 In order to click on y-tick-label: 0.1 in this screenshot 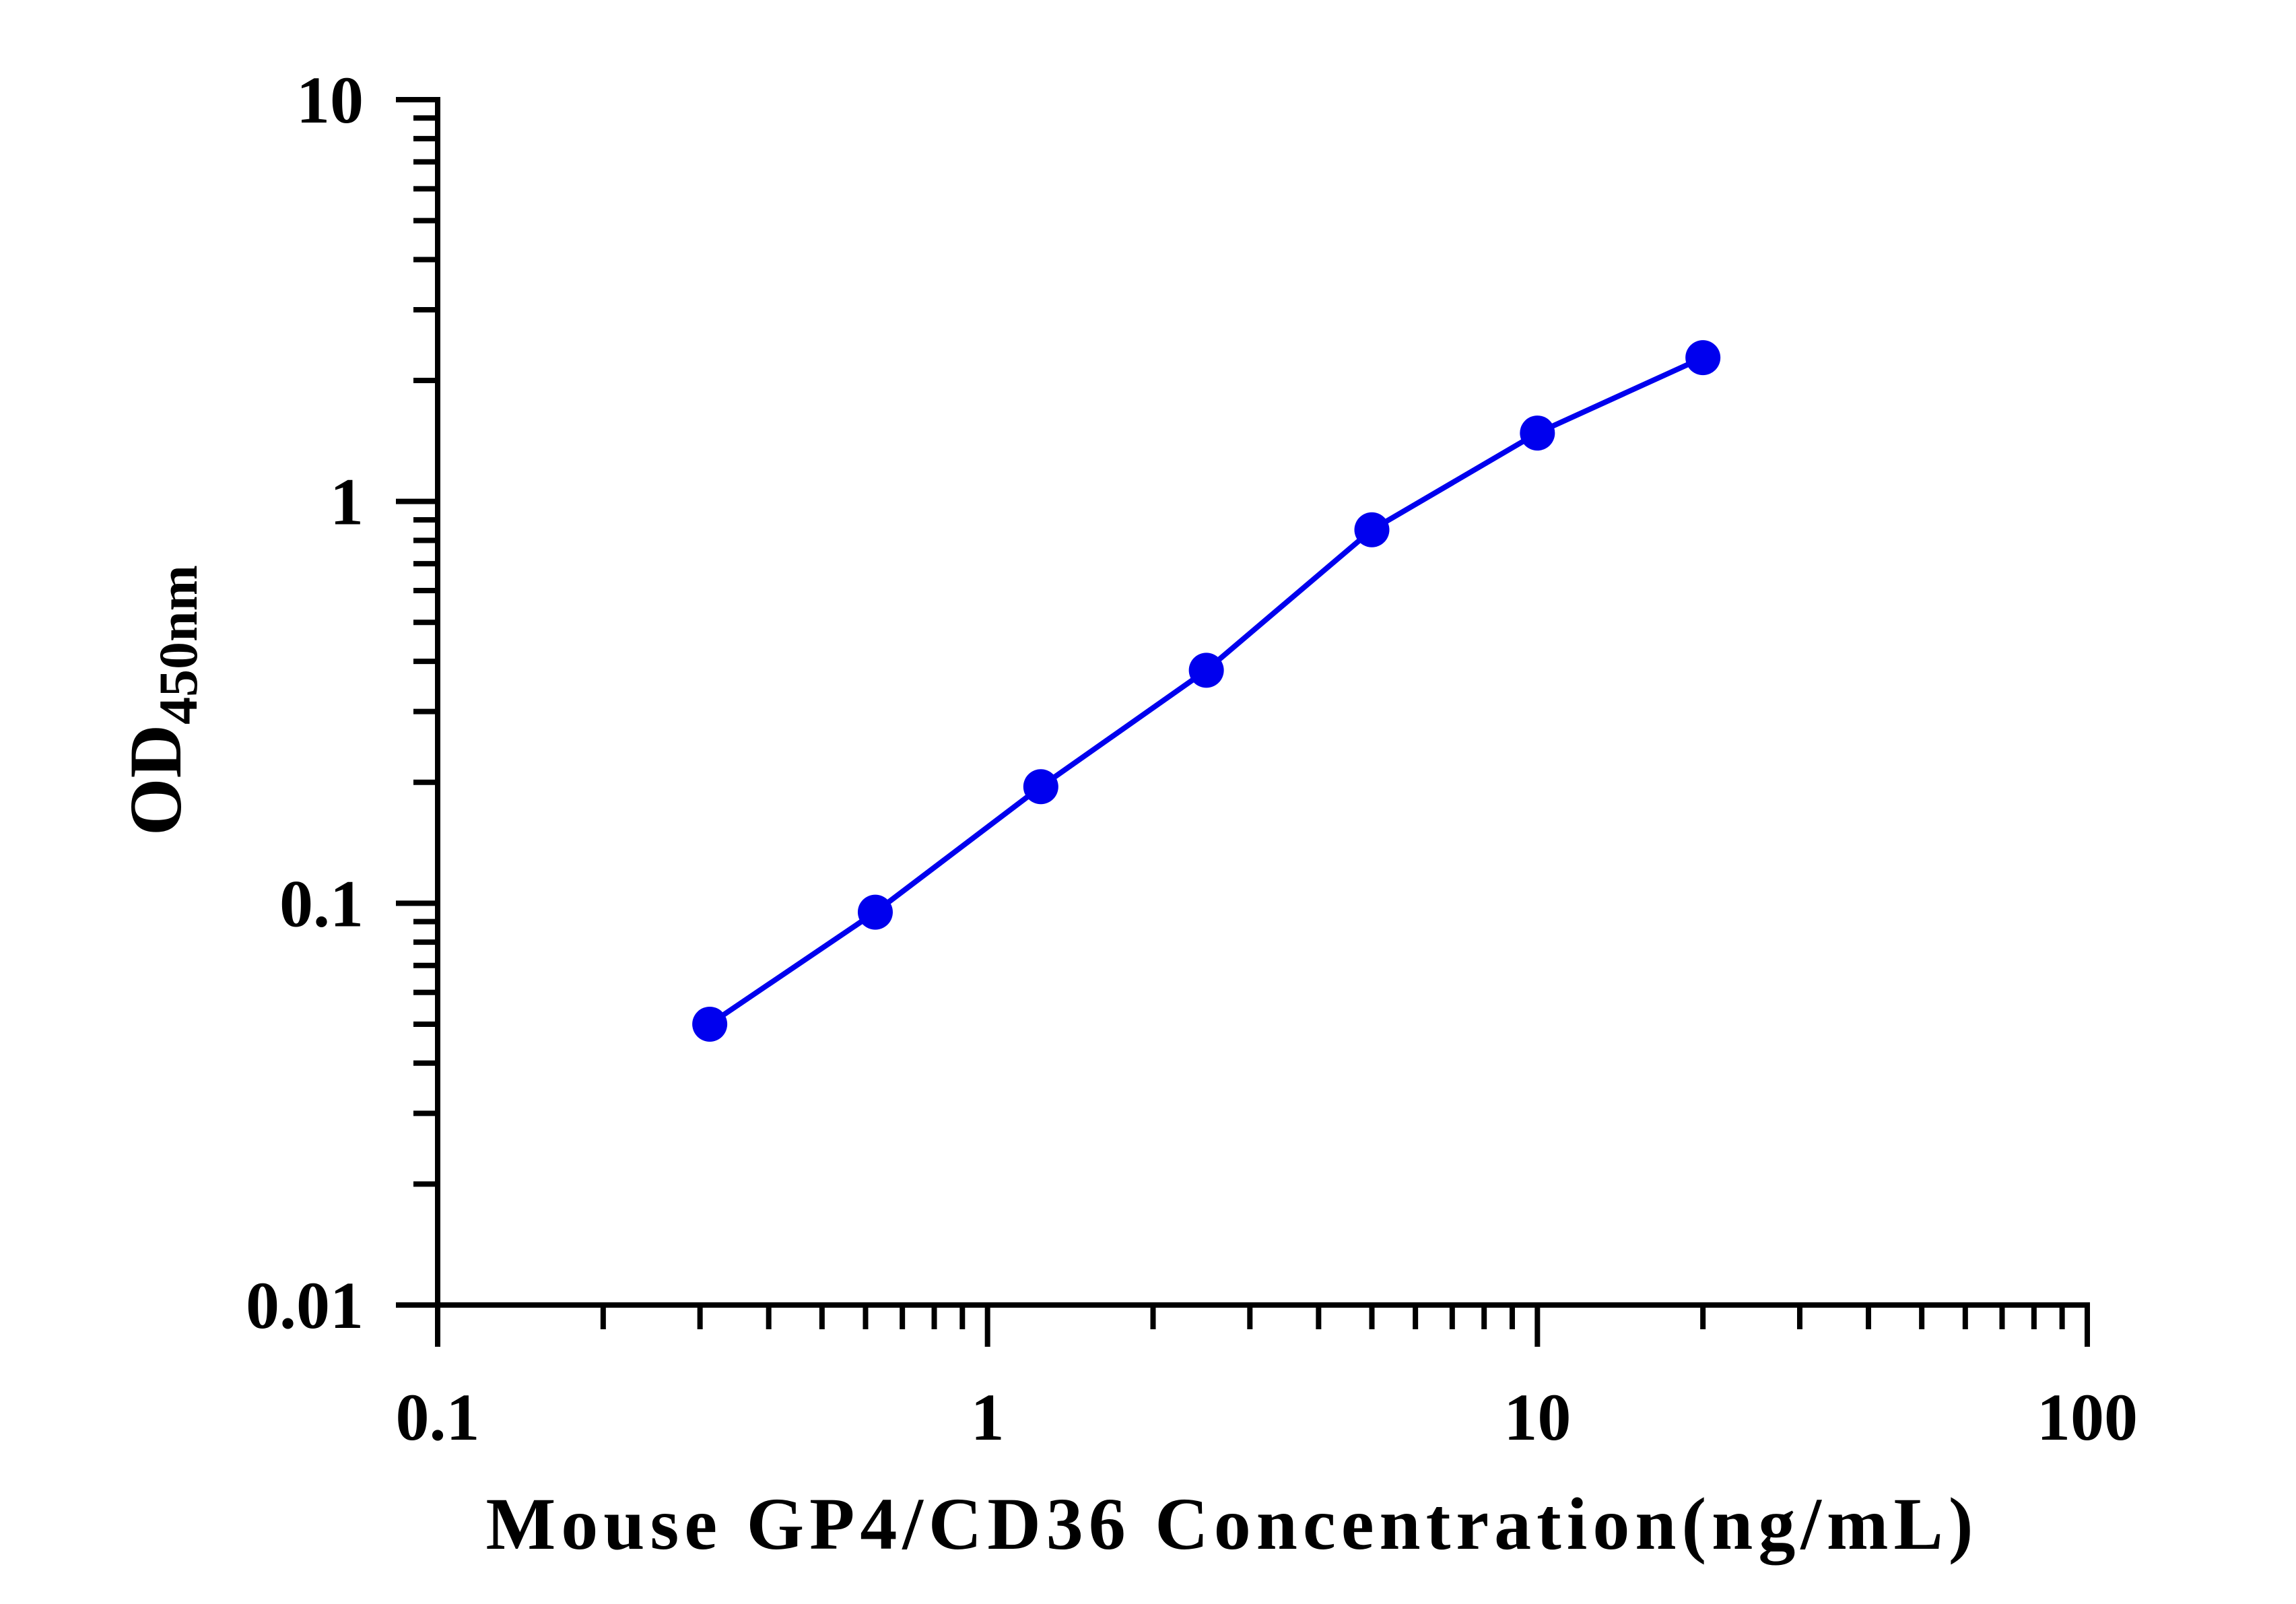, I will do `click(321, 903)`.